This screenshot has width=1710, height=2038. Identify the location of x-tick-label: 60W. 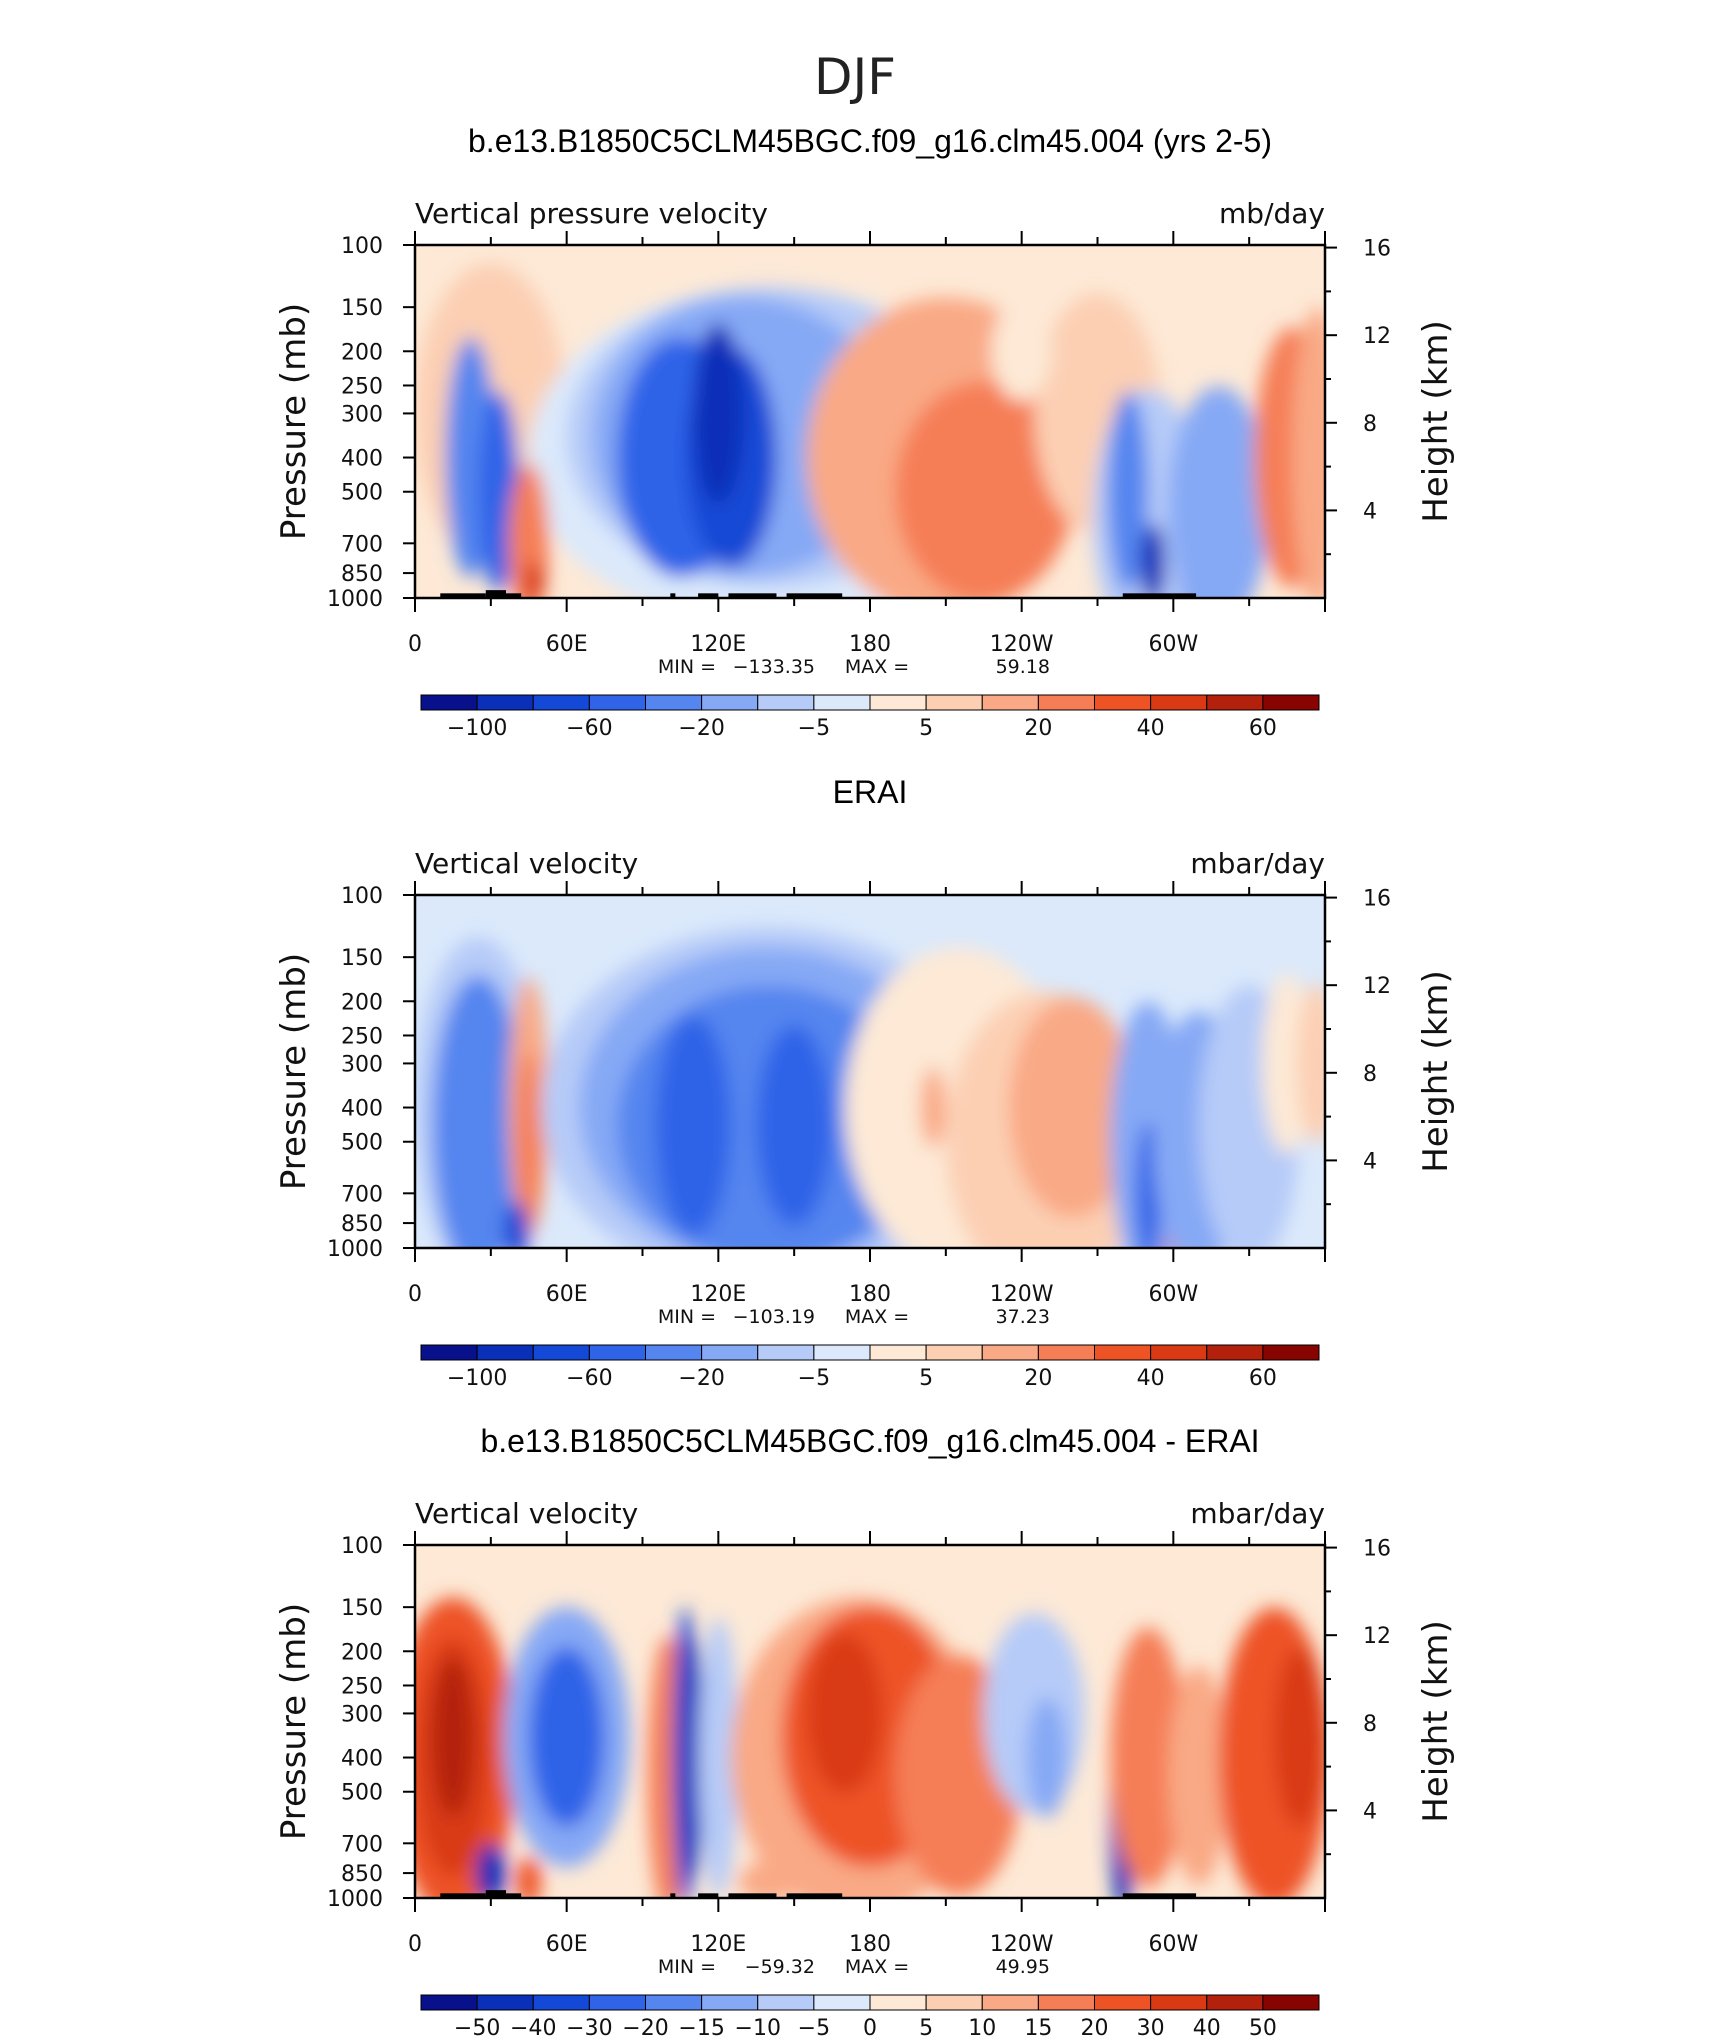
(1173, 644).